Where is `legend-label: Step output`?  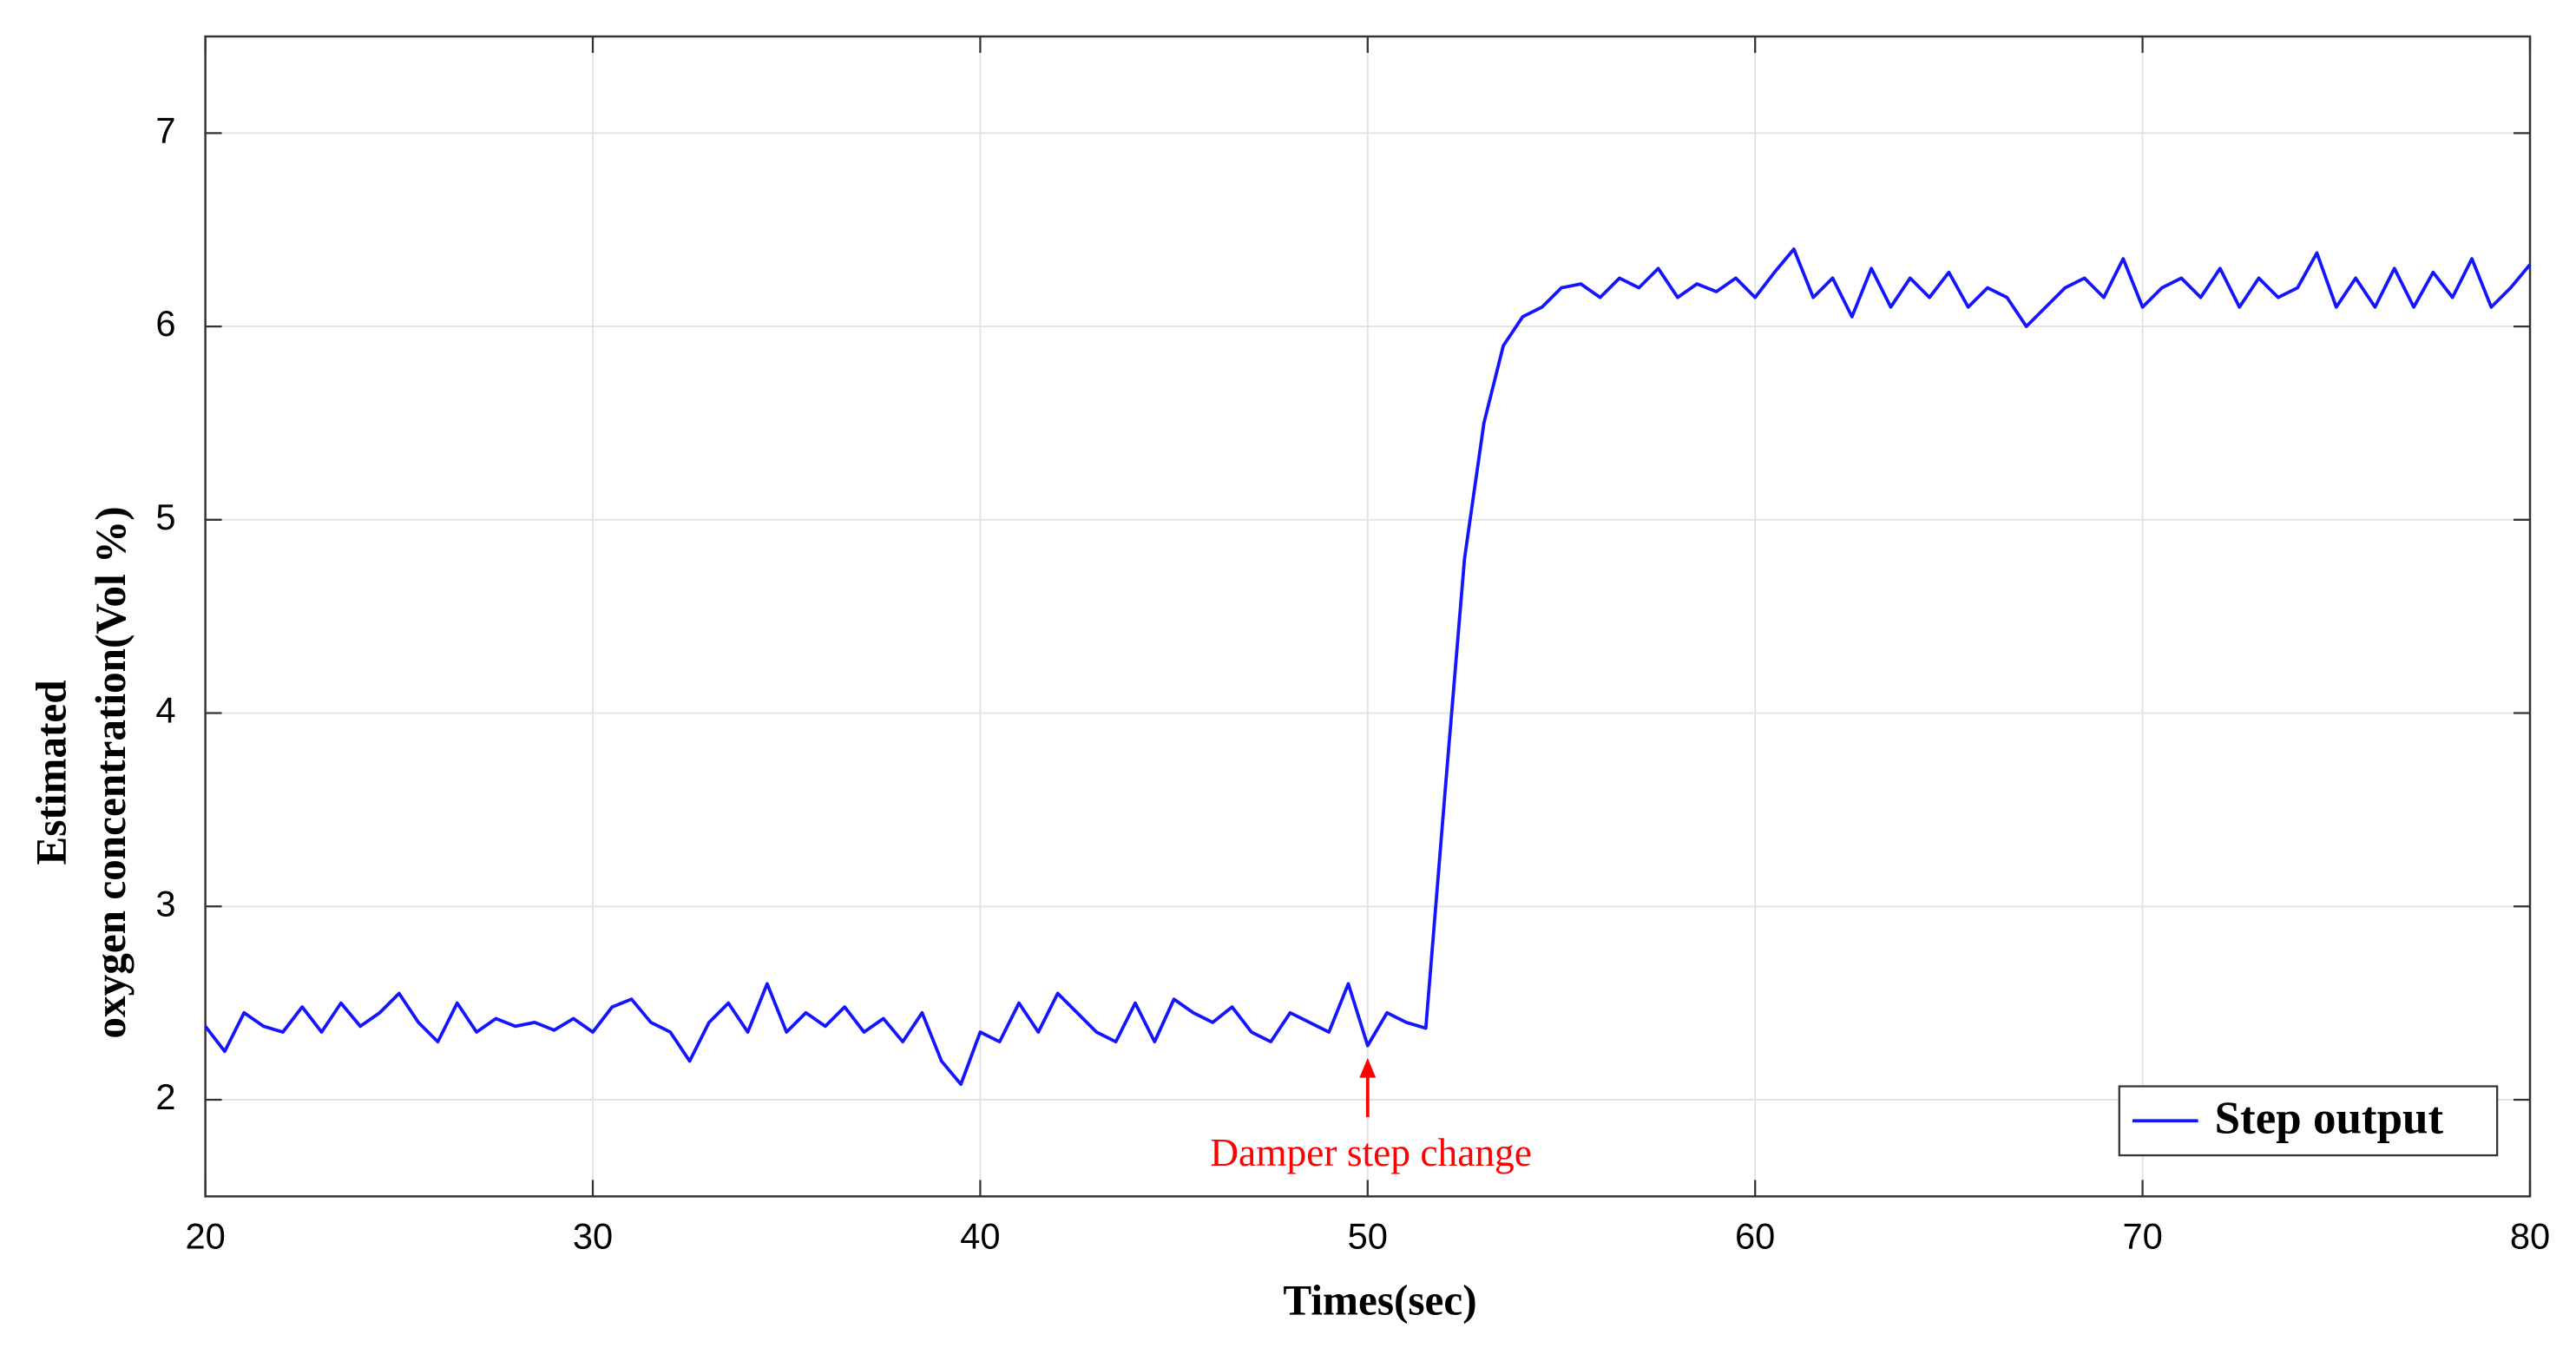
legend-label: Step output is located at coordinates (2329, 1118).